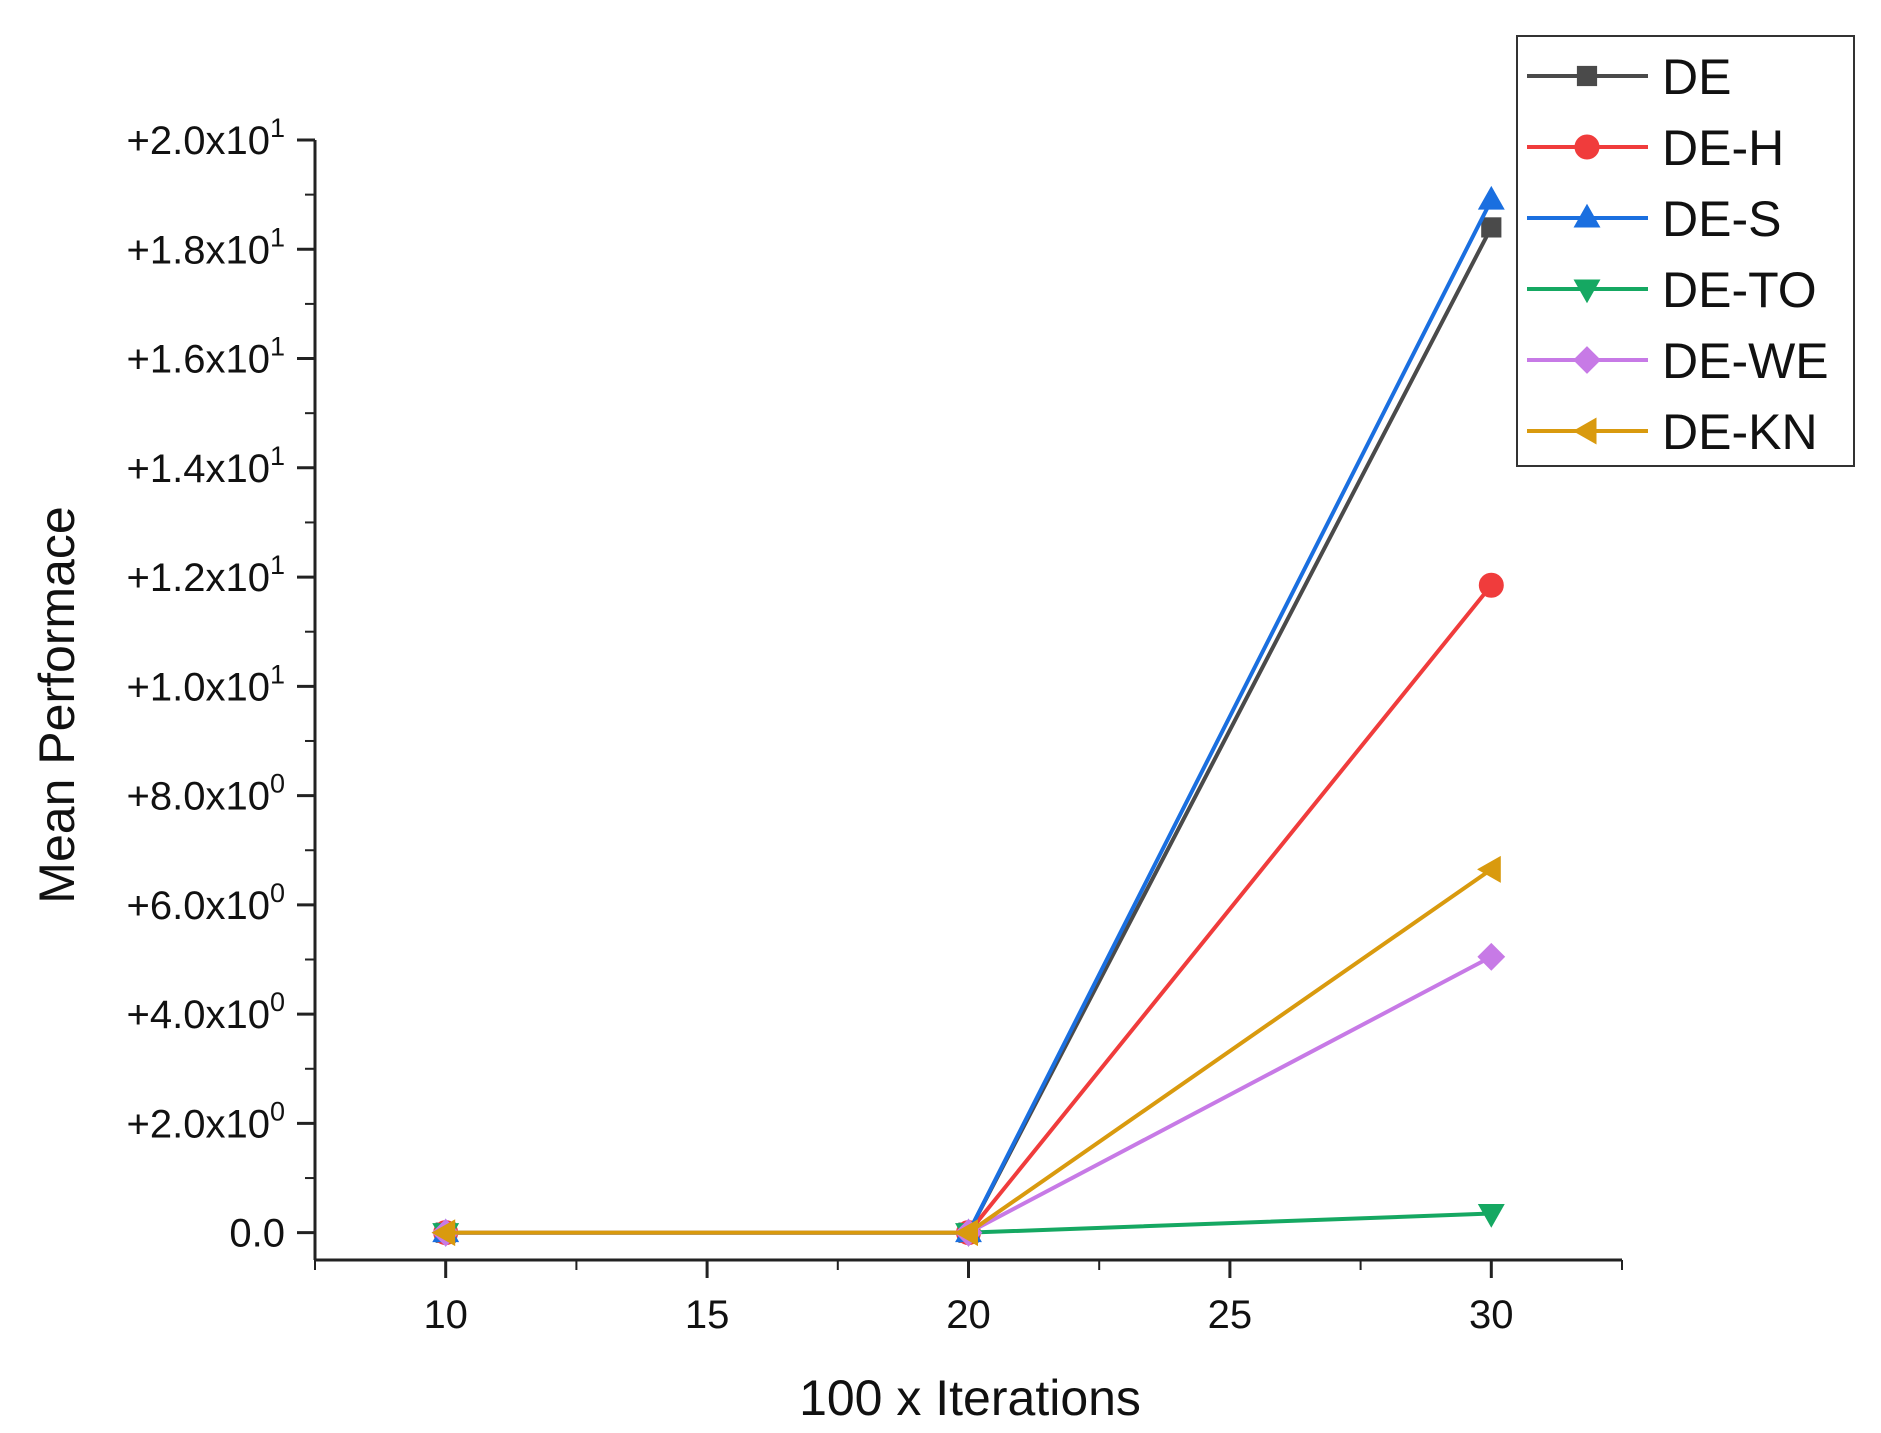 This screenshot has width=1881, height=1433. What do you see at coordinates (206, 1012) in the screenshot?
I see `y-tick-label: +4.0x100` at bounding box center [206, 1012].